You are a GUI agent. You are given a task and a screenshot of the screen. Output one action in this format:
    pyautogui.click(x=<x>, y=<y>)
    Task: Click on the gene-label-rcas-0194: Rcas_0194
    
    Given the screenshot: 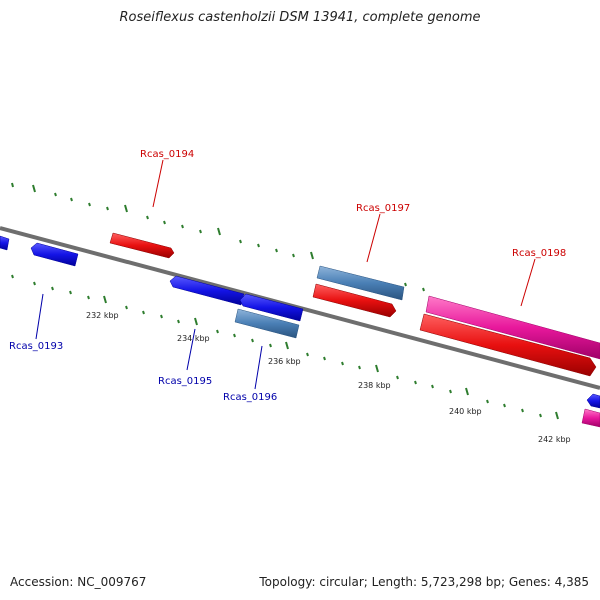 What is the action you would take?
    pyautogui.click(x=167, y=154)
    